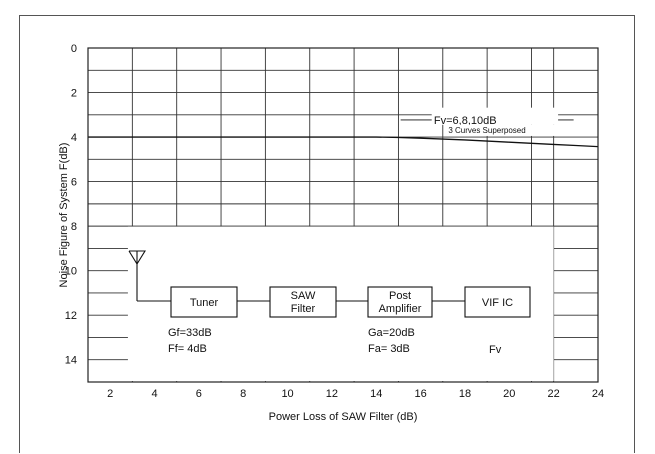 The width and height of the screenshot is (655, 454). I want to click on series-line, so click(343, 142).